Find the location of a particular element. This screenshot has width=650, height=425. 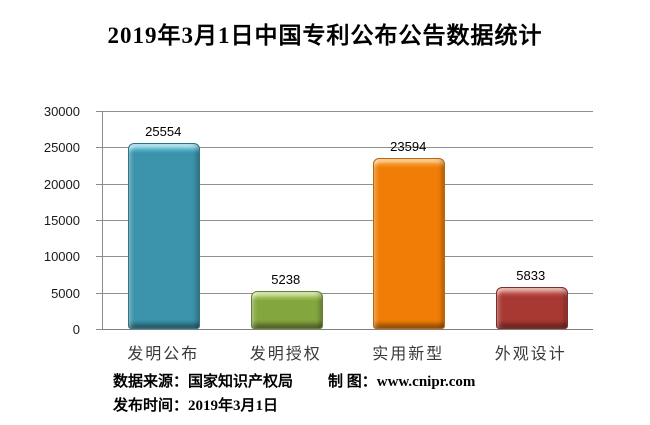

bar-value-label: 5238 is located at coordinates (286, 279).